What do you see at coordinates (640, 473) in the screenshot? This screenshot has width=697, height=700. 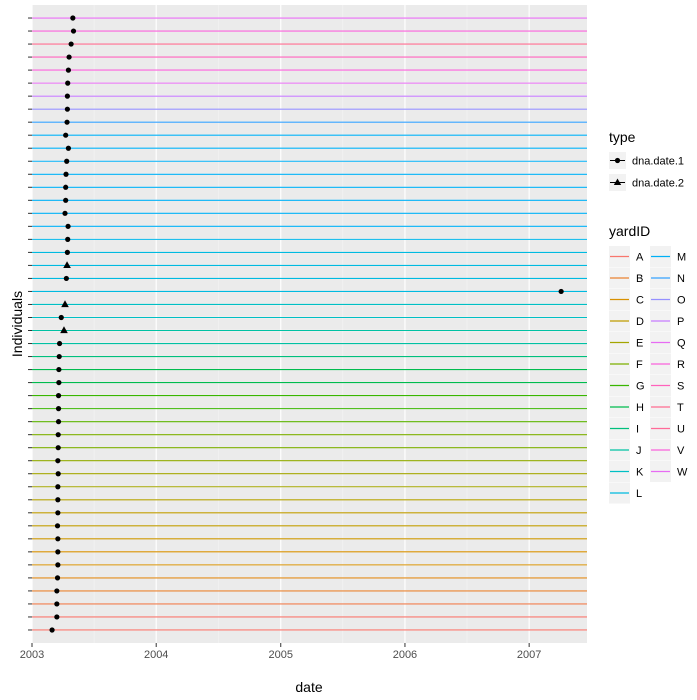 I see `legend-yardid-label: K` at bounding box center [640, 473].